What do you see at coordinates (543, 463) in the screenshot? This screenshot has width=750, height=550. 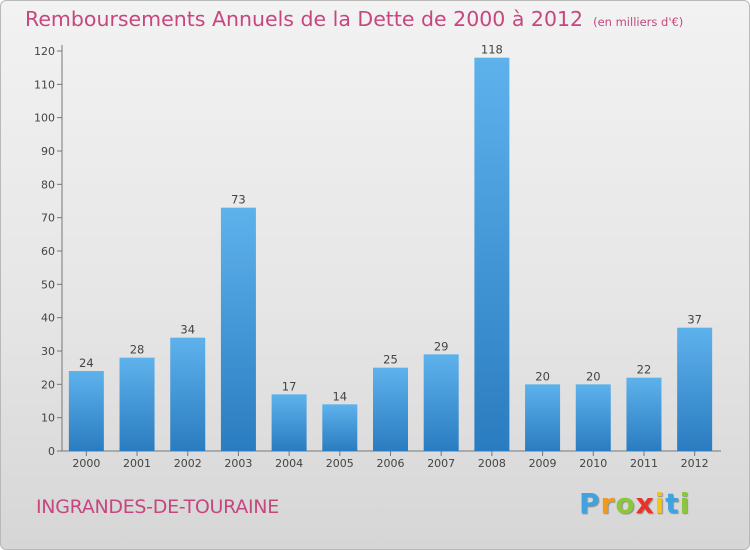 I see `x-tick-label: 2009` at bounding box center [543, 463].